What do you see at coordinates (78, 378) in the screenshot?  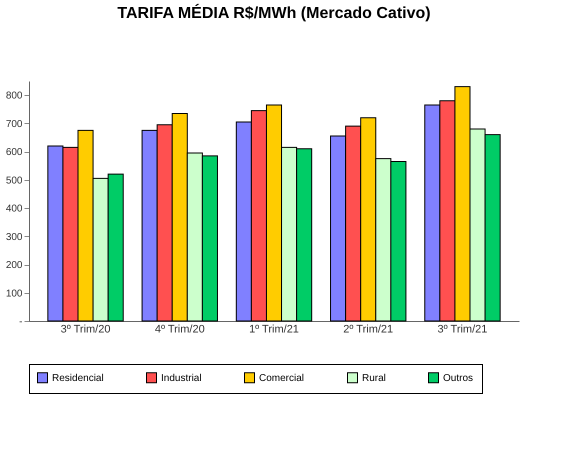 I see `legend-label: Residencial` at bounding box center [78, 378].